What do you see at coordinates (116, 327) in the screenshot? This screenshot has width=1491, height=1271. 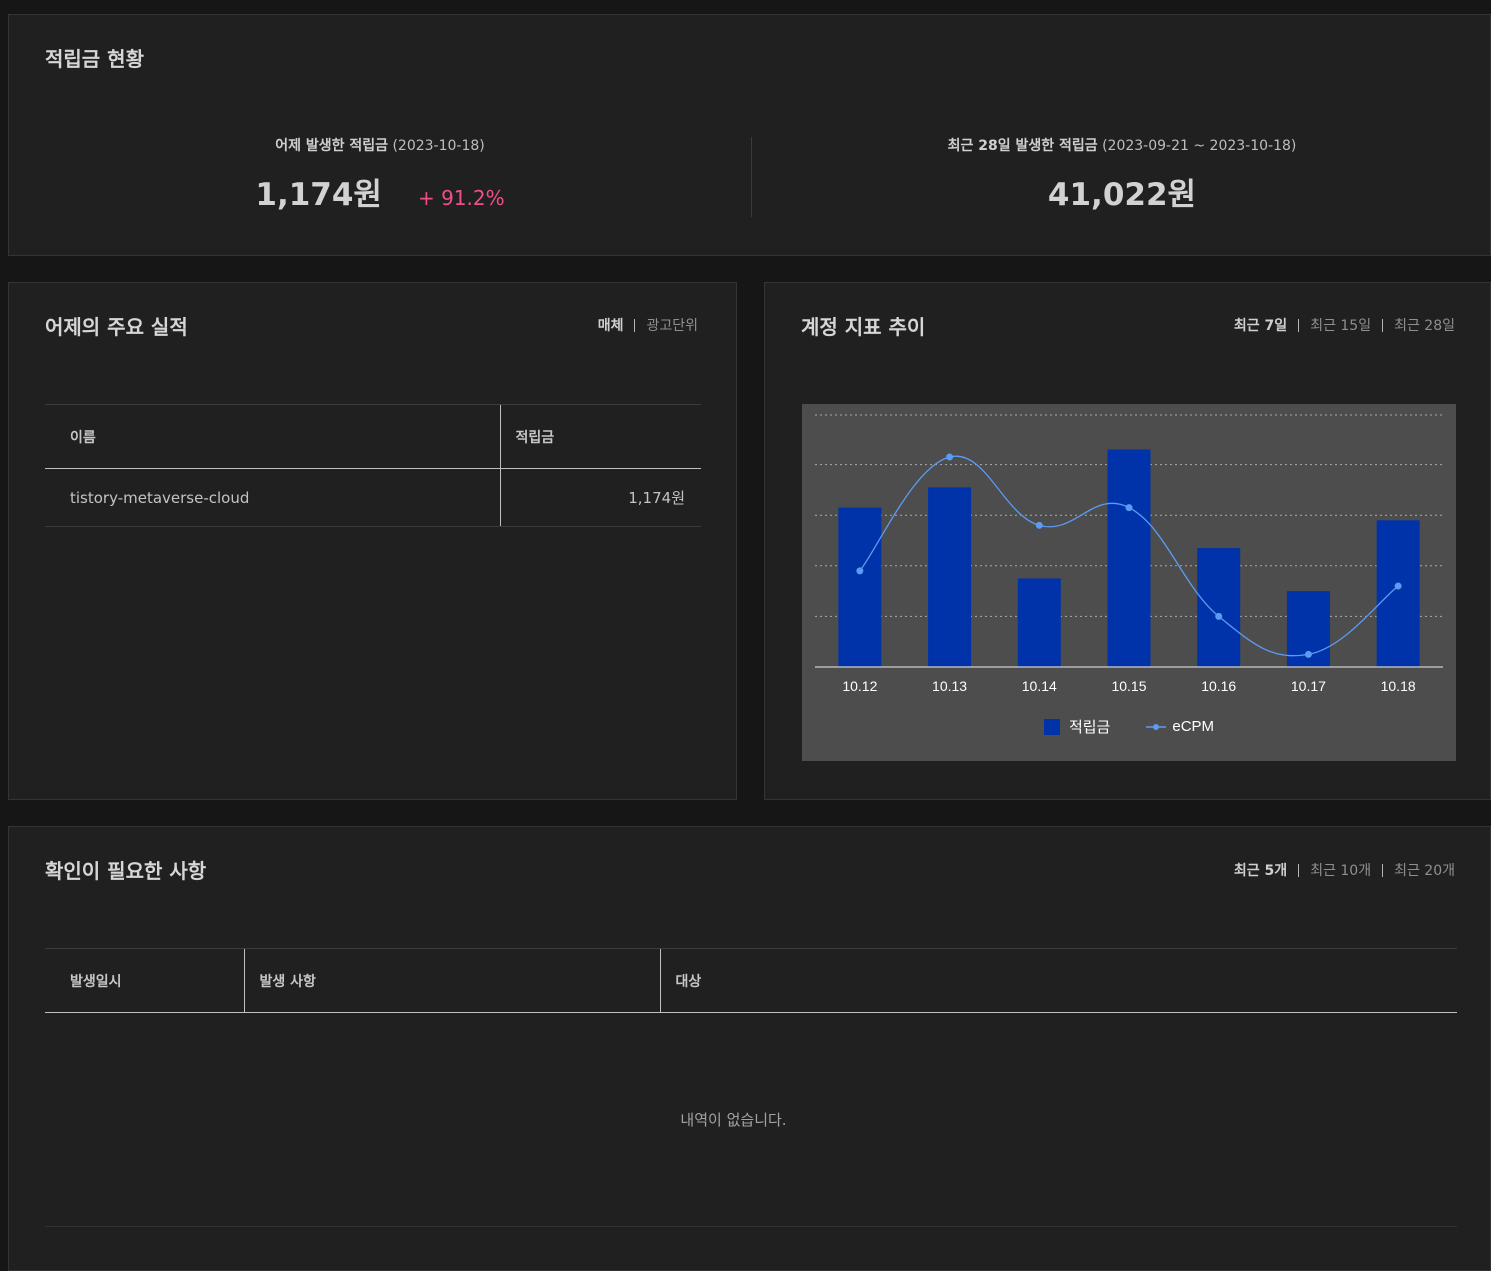 I see `performance-title: 어제의 주요 실적` at bounding box center [116, 327].